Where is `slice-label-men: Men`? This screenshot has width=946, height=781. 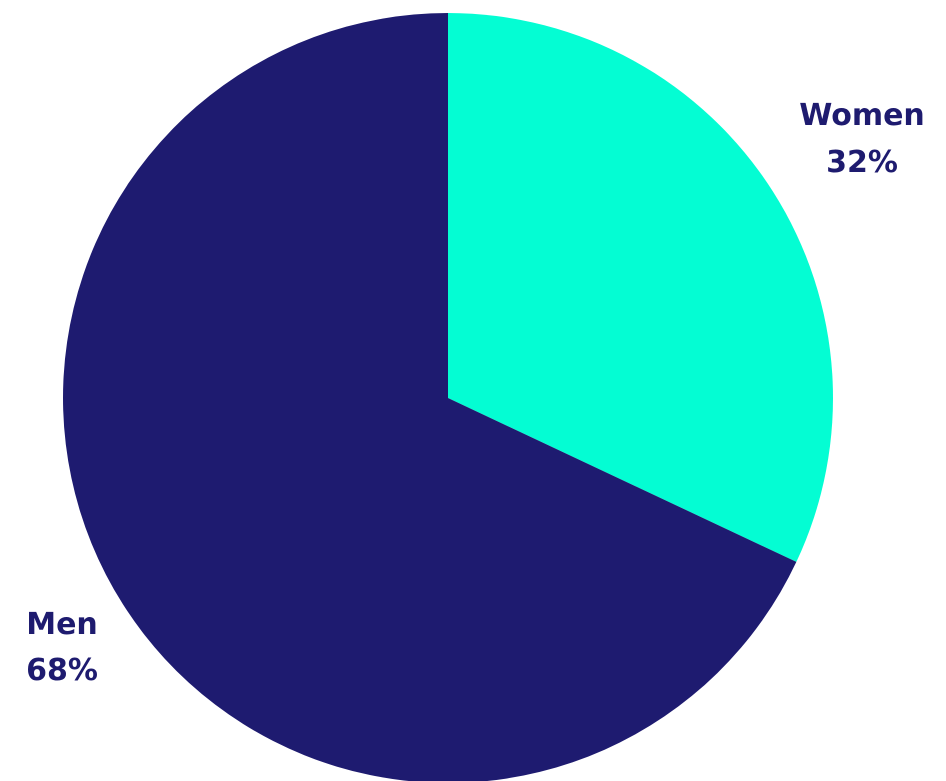 slice-label-men: Men is located at coordinates (62, 624).